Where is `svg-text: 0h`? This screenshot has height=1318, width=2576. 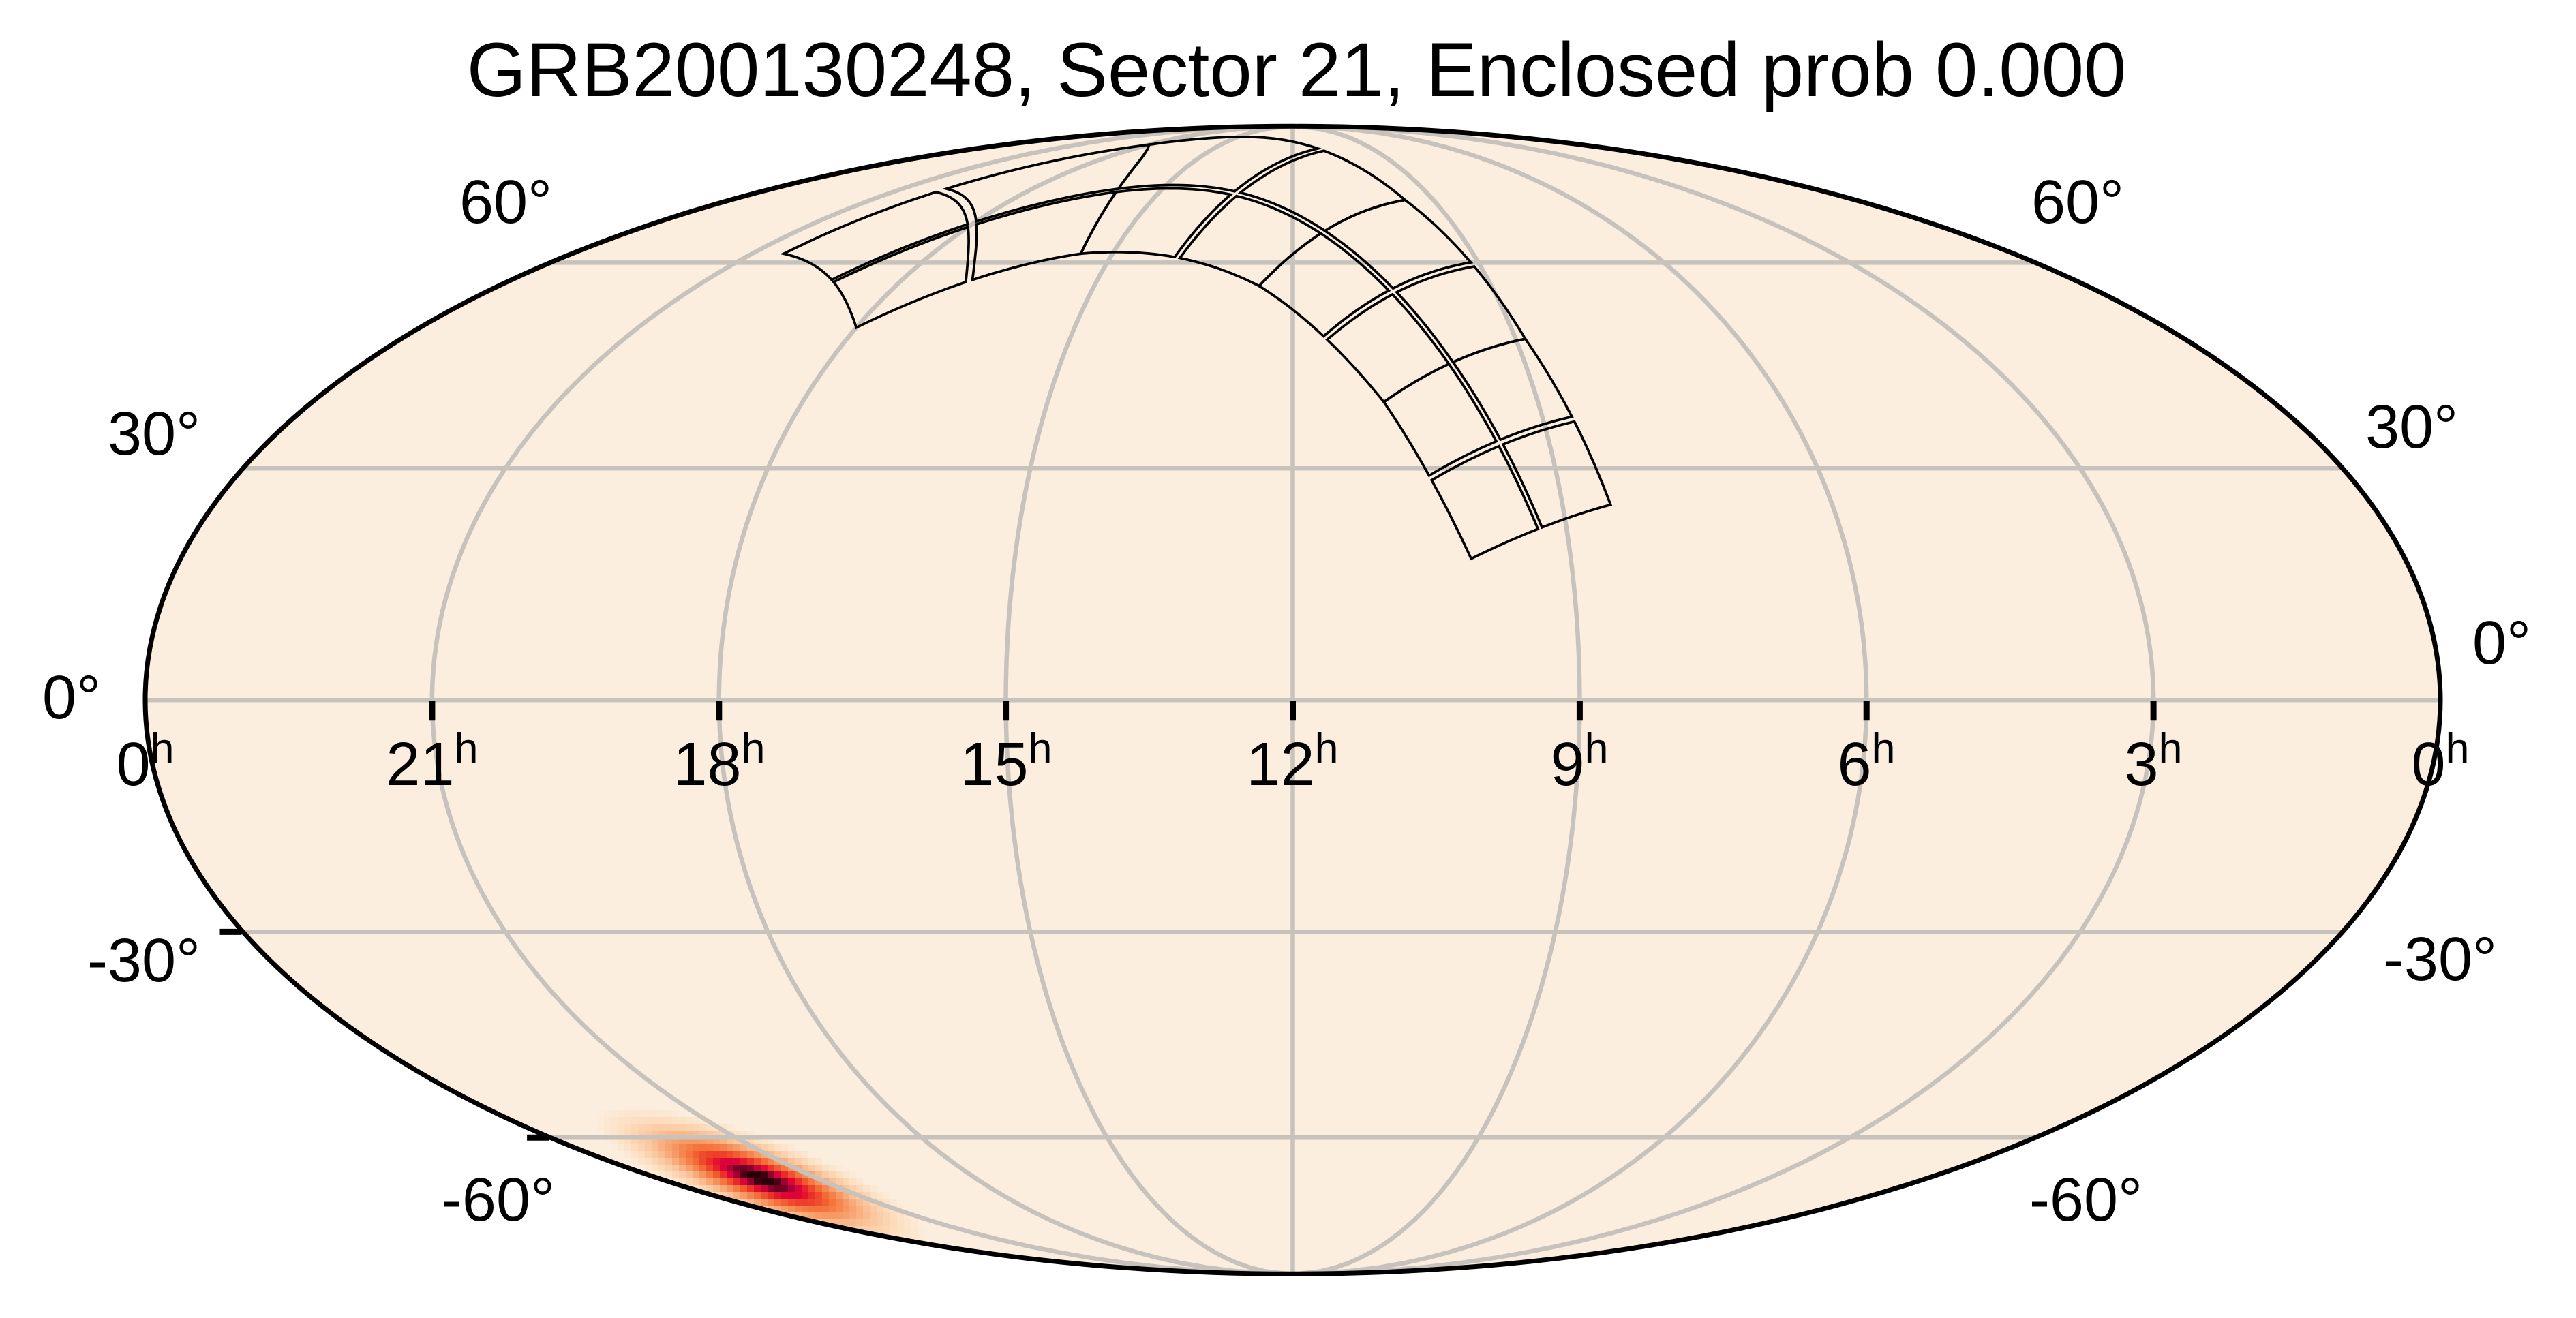
svg-text: 0h is located at coordinates (145, 762).